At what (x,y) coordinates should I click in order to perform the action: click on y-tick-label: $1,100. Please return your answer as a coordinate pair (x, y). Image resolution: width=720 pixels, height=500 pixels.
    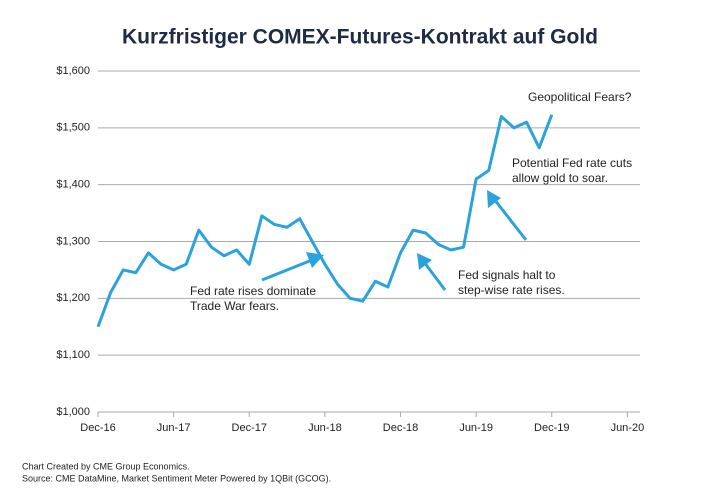
    Looking at the image, I should click on (73, 355).